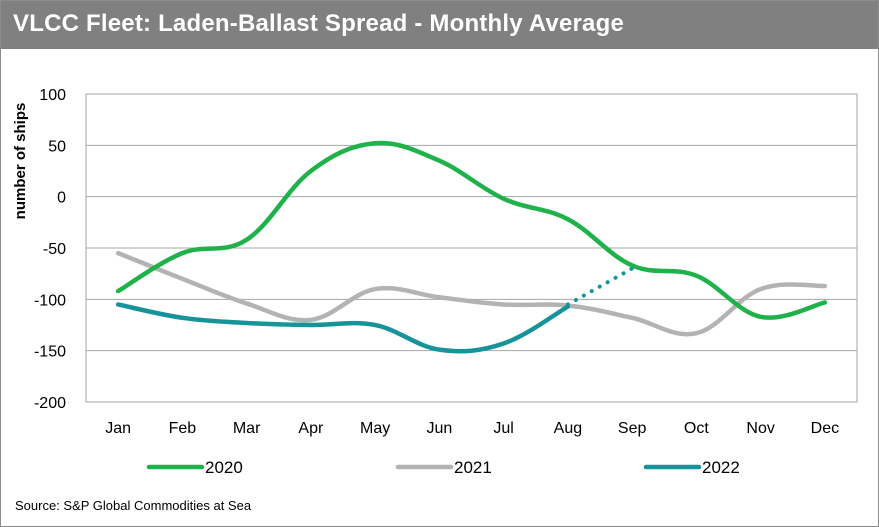 The image size is (879, 527). What do you see at coordinates (54, 249) in the screenshot?
I see `y-tick-label: -50` at bounding box center [54, 249].